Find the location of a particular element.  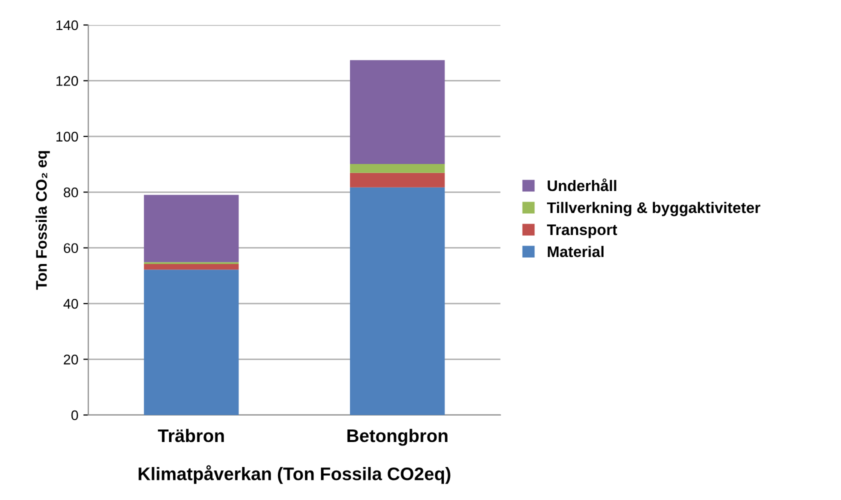

legend-label: Underhåll is located at coordinates (582, 185).